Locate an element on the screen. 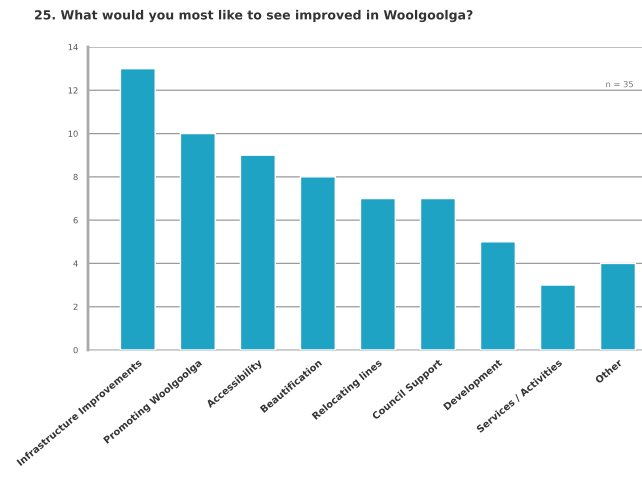 Image resolution: width=642 pixels, height=480 pixels. y-tick-label: 12 is located at coordinates (73, 90).